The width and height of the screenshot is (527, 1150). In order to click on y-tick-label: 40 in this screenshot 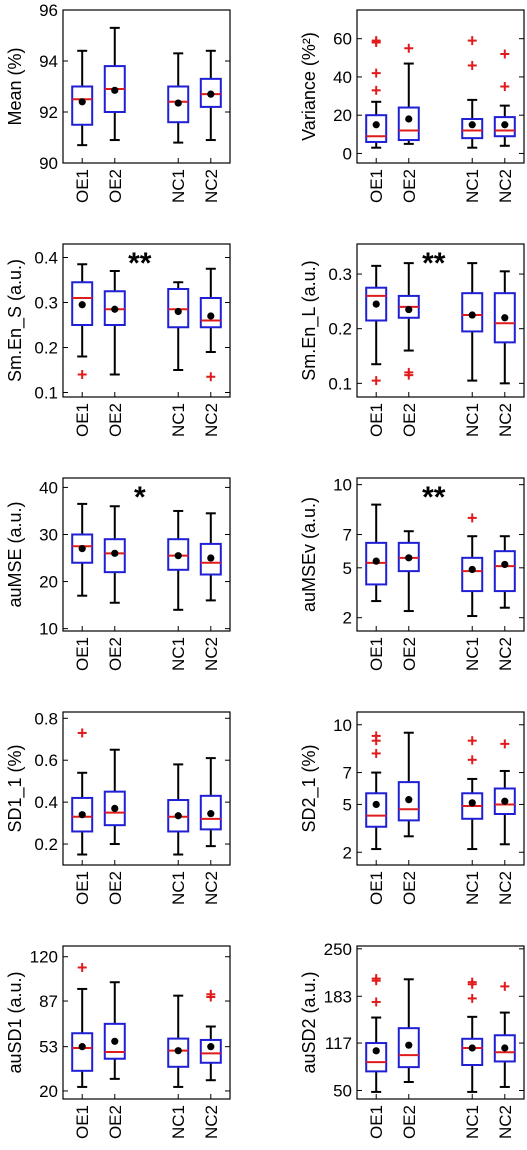, I will do `click(342, 77)`.